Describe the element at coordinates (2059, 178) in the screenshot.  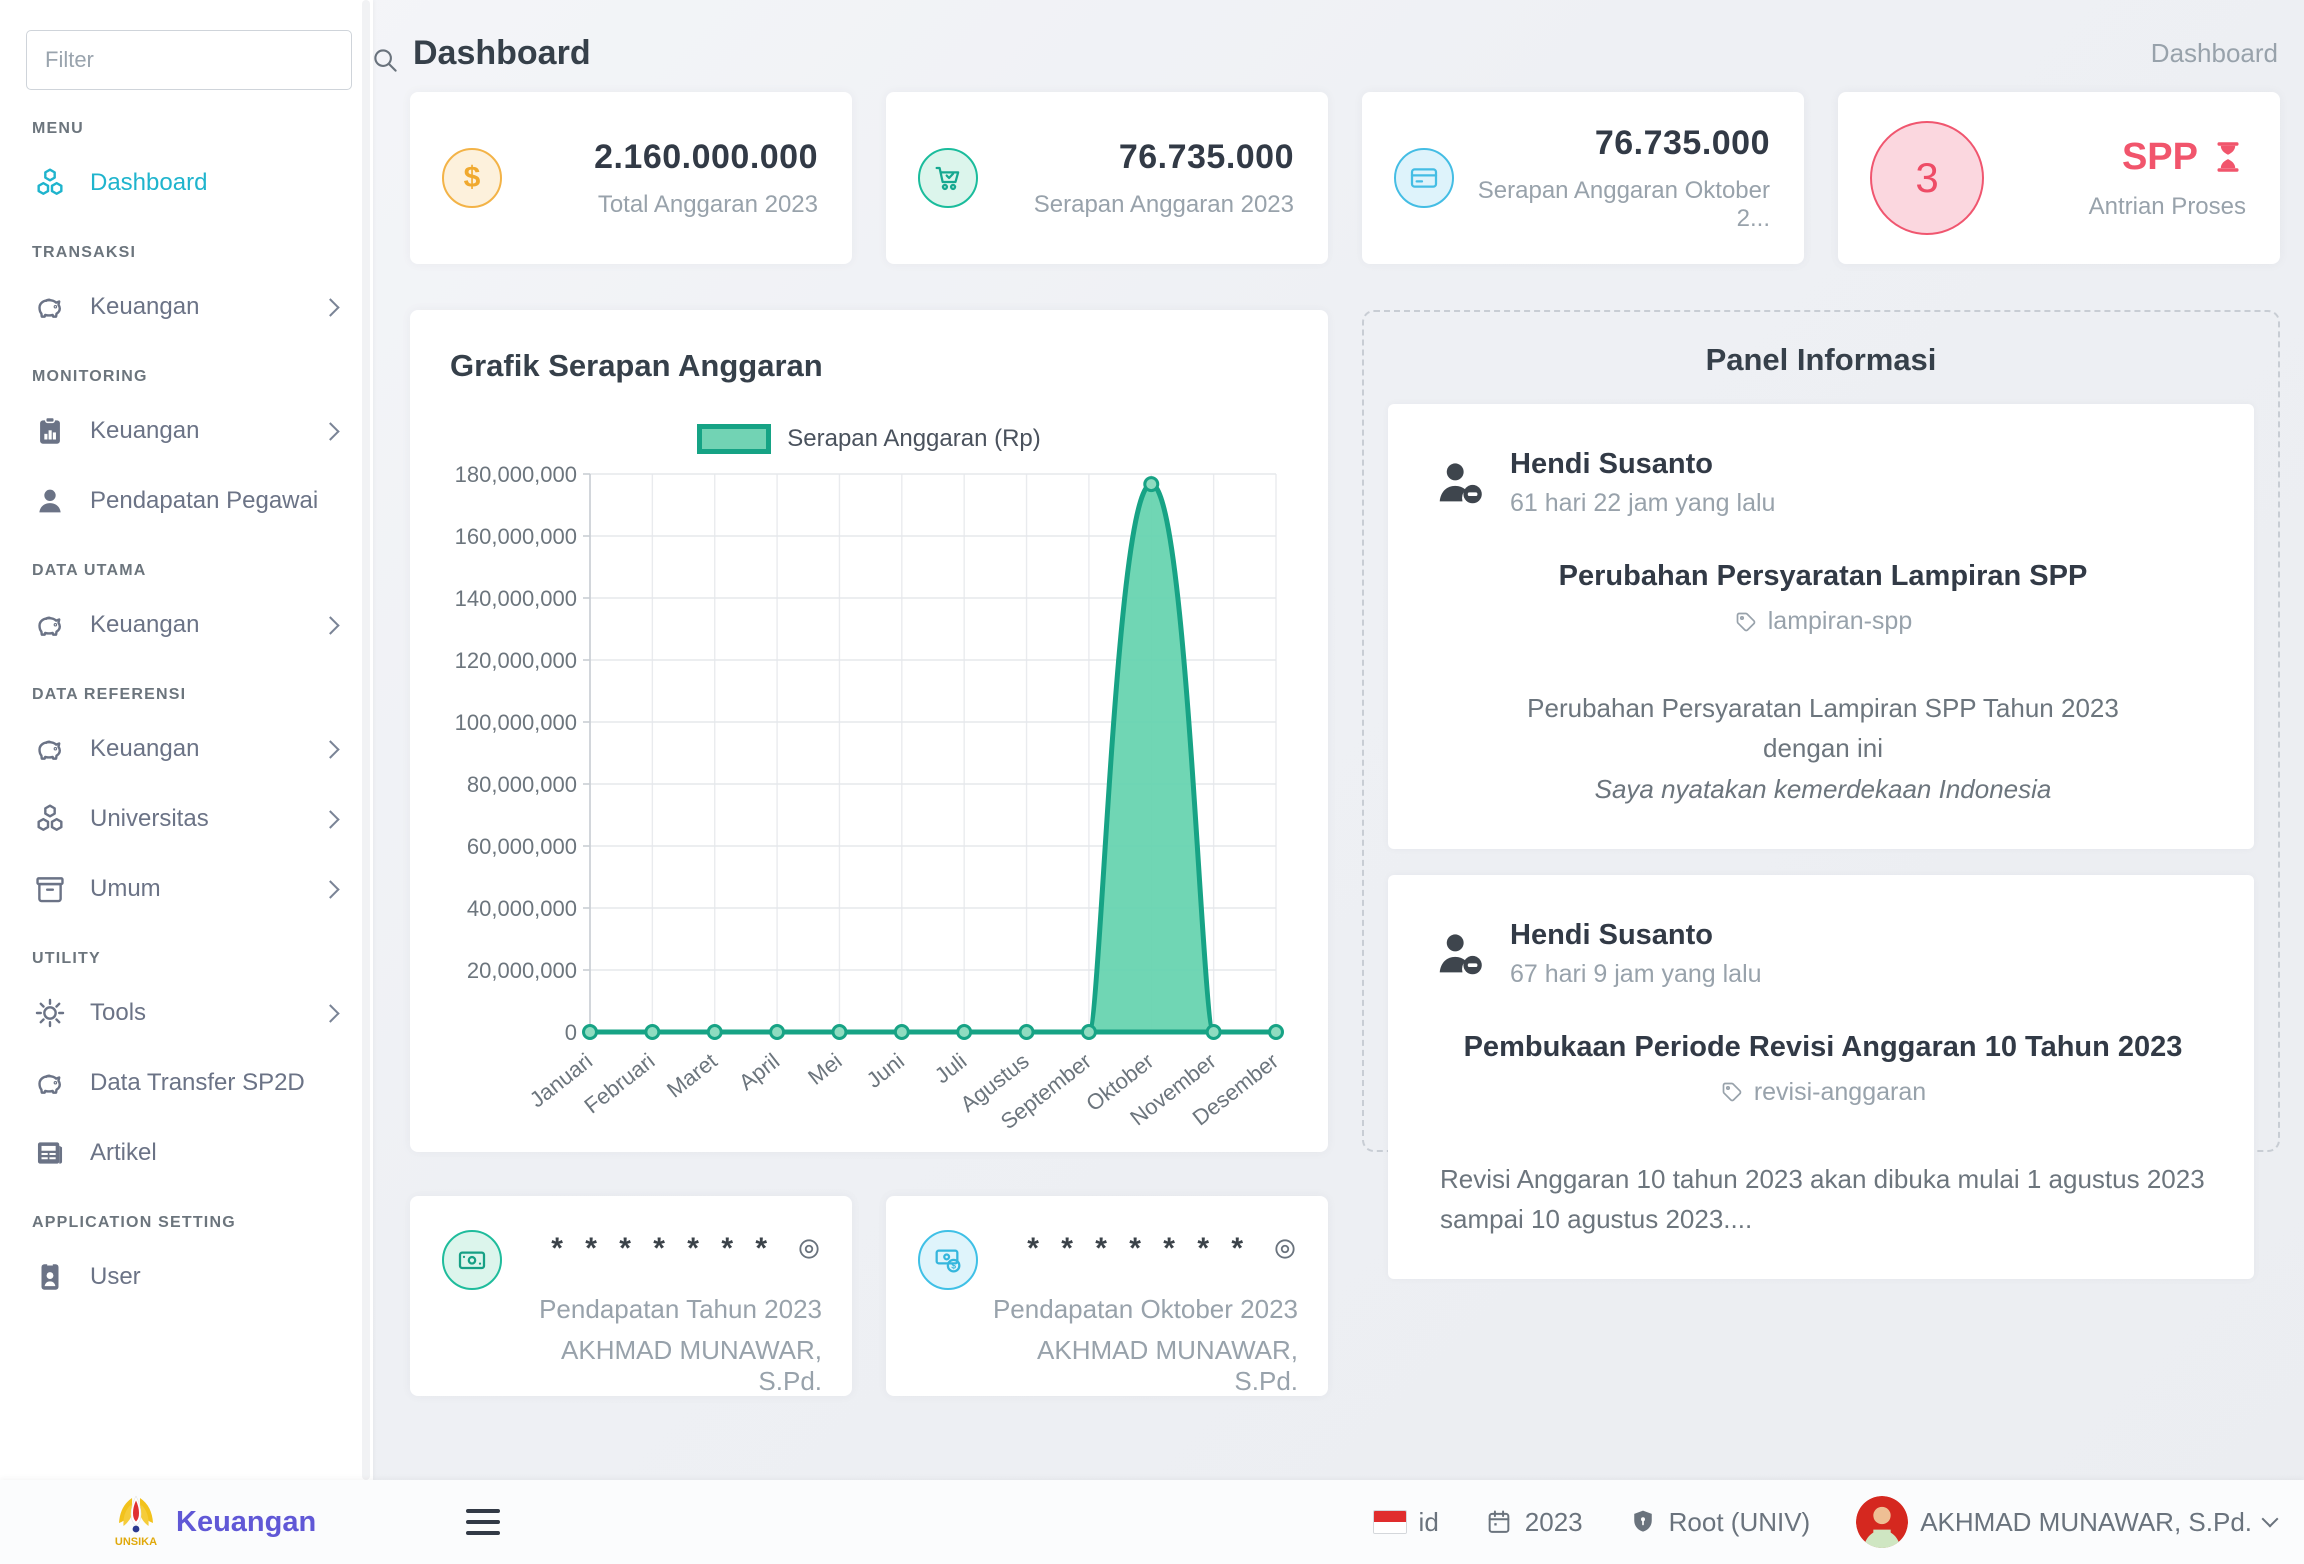
I see `stat-card-spp-antrian: 3 SPP Antrian Proses` at that location.